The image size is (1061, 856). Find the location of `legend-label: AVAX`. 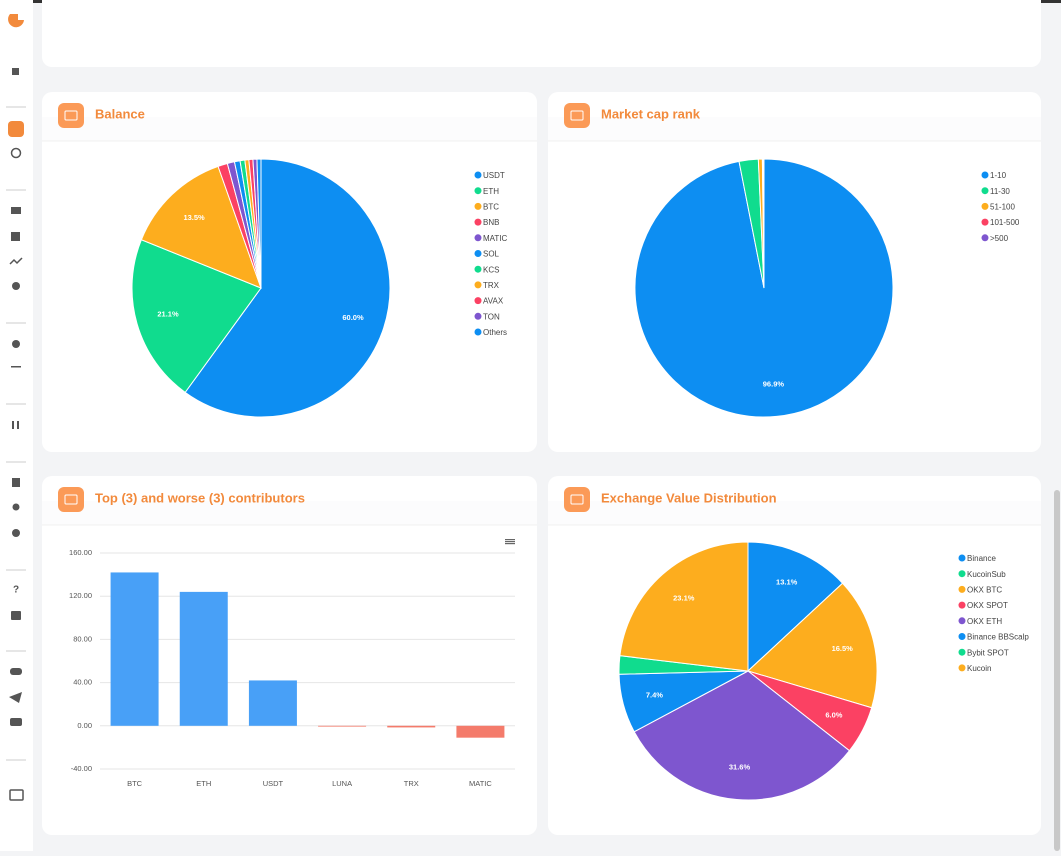

legend-label: AVAX is located at coordinates (493, 301).